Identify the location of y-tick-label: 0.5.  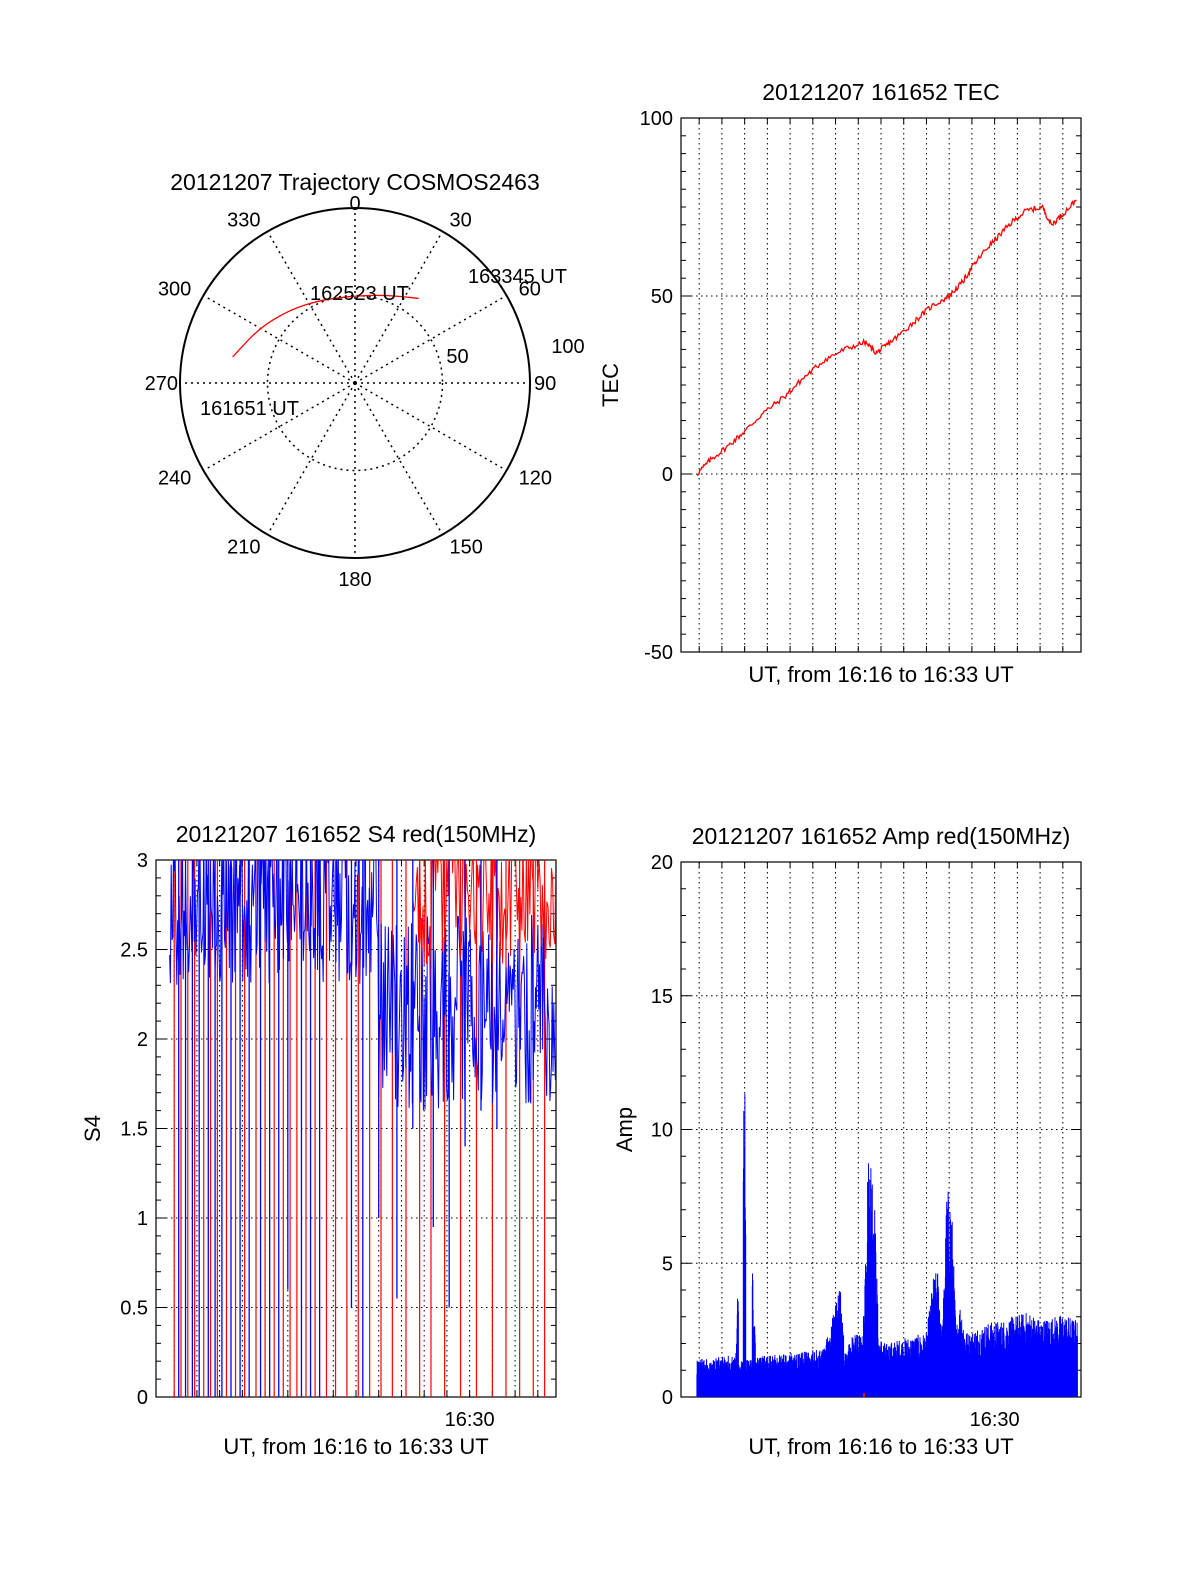
(134, 1309).